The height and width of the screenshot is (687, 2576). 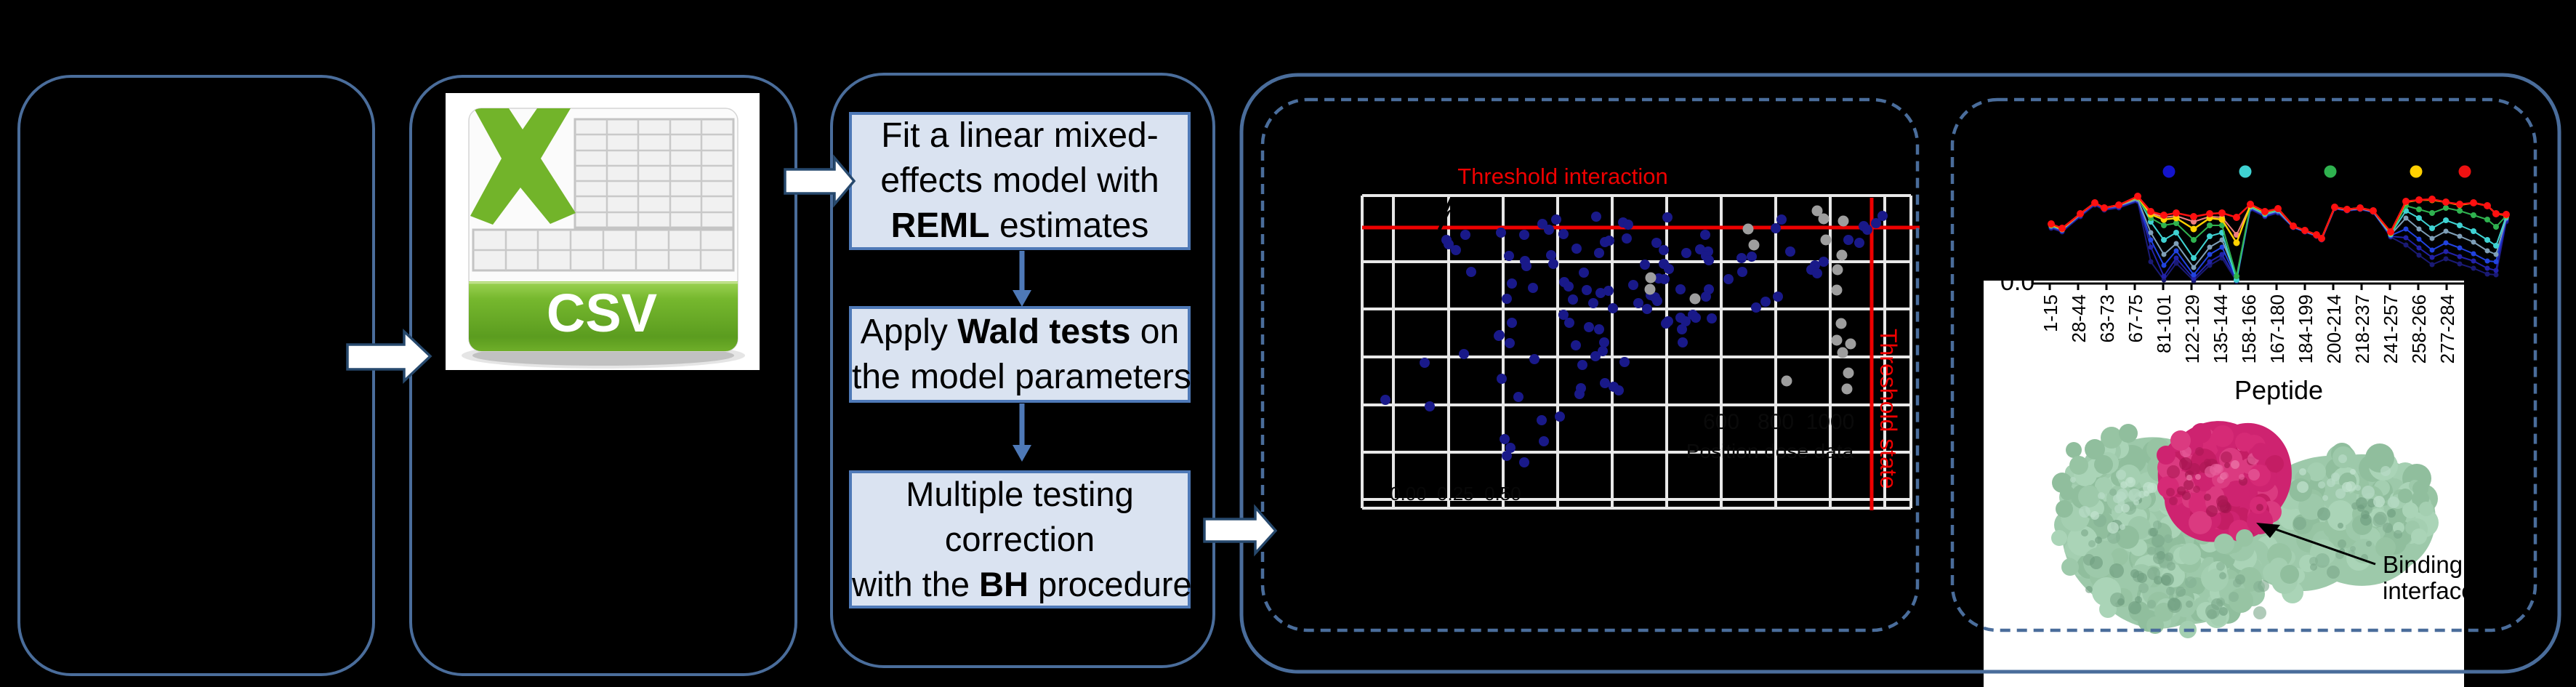 I want to click on svg-text: Threshold state, so click(x=1888, y=409).